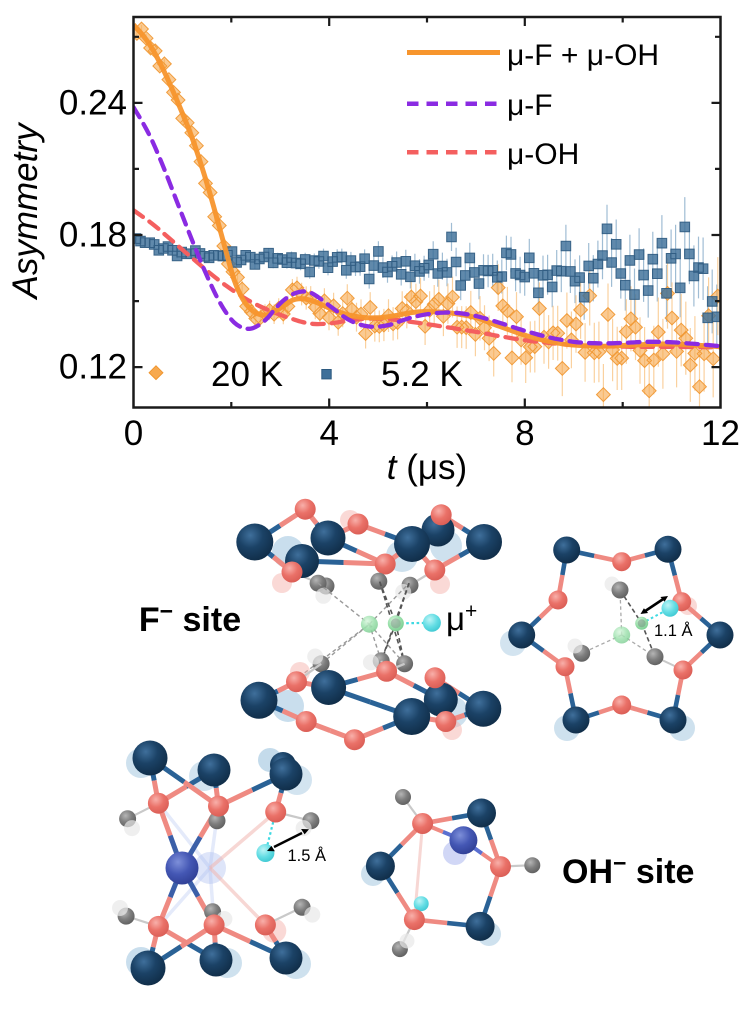  What do you see at coordinates (93, 235) in the screenshot?
I see `svg-text: 0.18` at bounding box center [93, 235].